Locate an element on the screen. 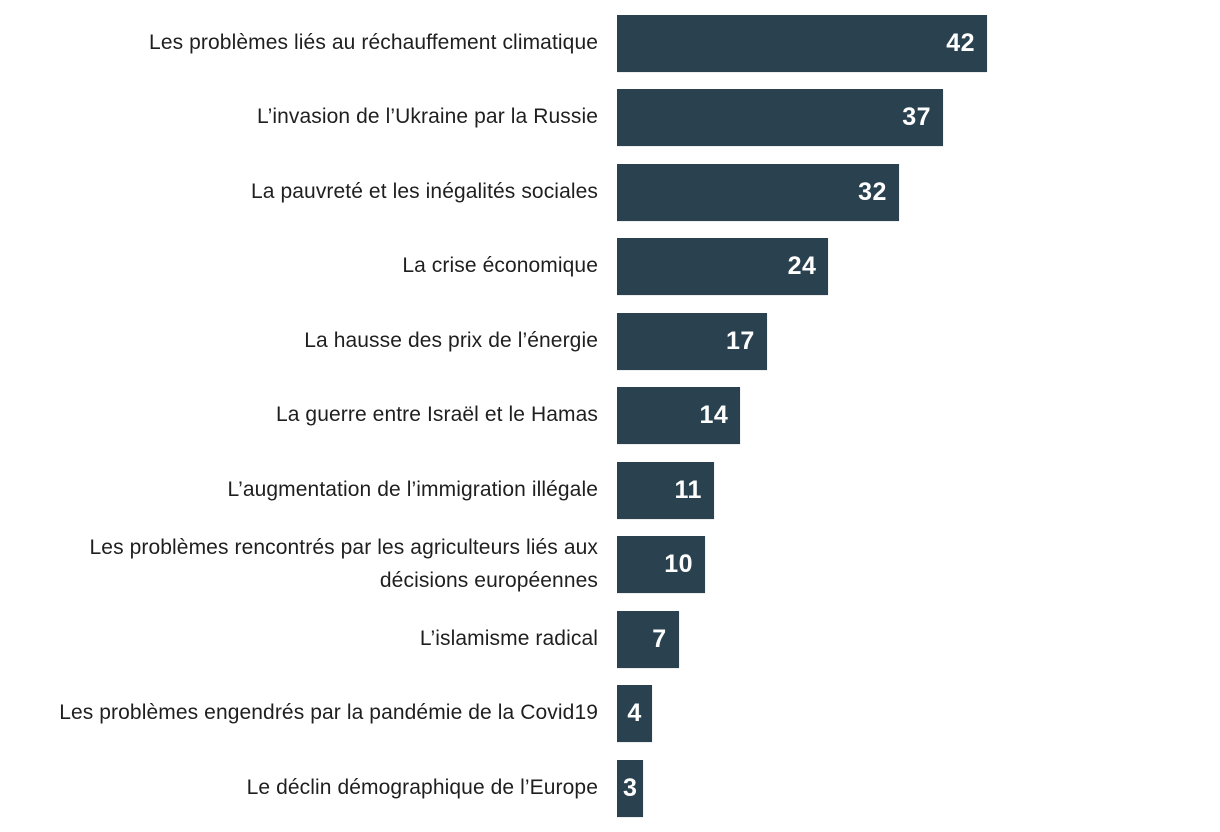  bar: 3 is located at coordinates (630, 788).